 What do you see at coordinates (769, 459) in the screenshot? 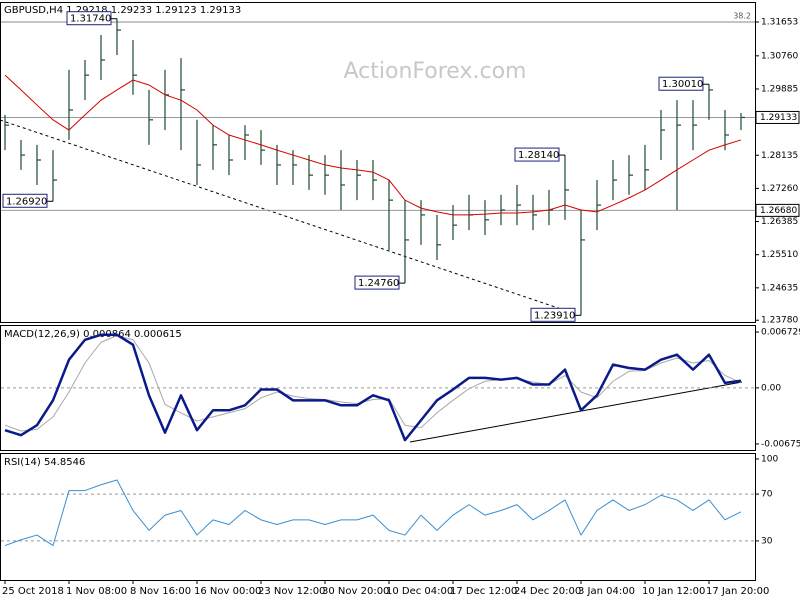
I see `y-tick-label: 100` at bounding box center [769, 459].